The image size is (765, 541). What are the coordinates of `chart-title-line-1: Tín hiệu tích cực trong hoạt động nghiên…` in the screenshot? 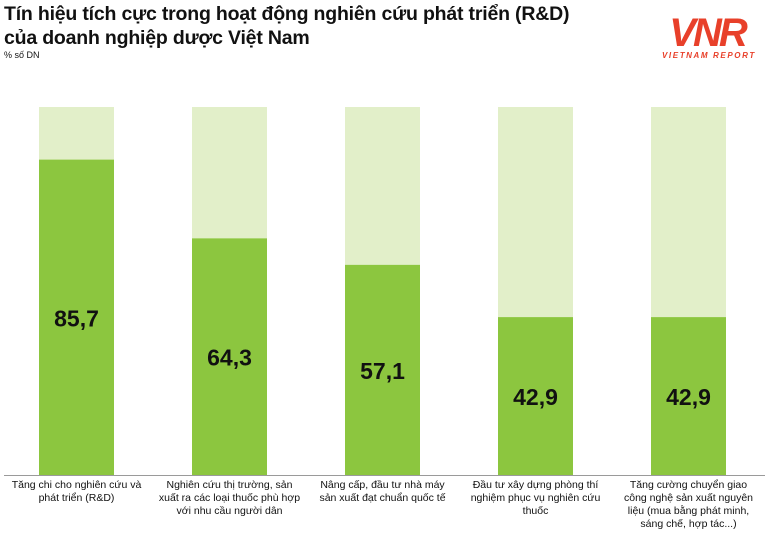 It's located at (287, 14).